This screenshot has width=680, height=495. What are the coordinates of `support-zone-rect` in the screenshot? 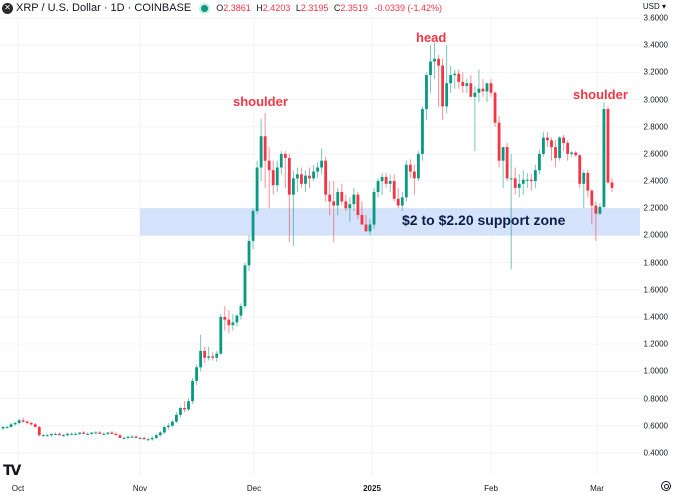 It's located at (390, 222).